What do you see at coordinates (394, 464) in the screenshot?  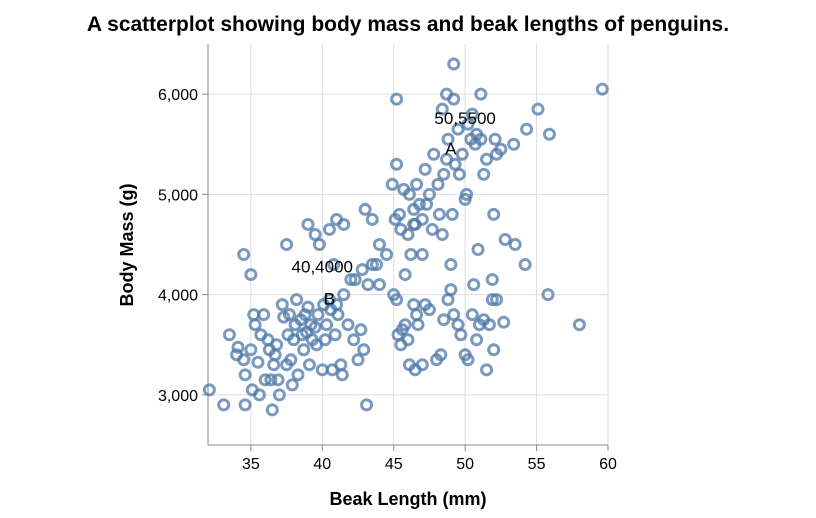 I see `x-tick-label-45: 45` at bounding box center [394, 464].